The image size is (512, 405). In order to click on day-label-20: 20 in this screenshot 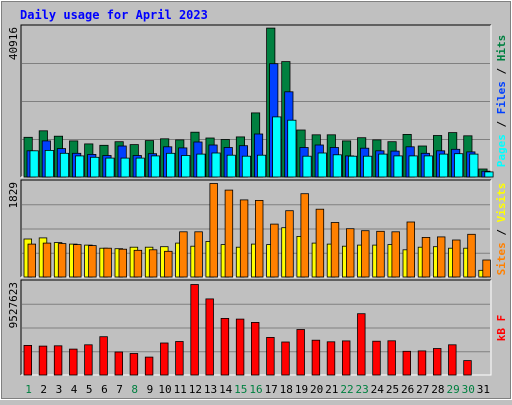, I will do `click(316, 389)`.